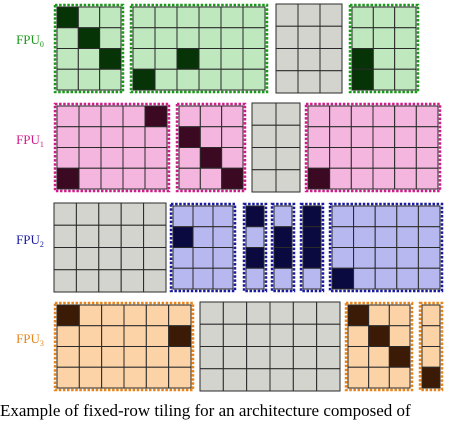 Image resolution: width=474 pixels, height=424 pixels. I want to click on fpu-label-subscript: 3, so click(41, 343).